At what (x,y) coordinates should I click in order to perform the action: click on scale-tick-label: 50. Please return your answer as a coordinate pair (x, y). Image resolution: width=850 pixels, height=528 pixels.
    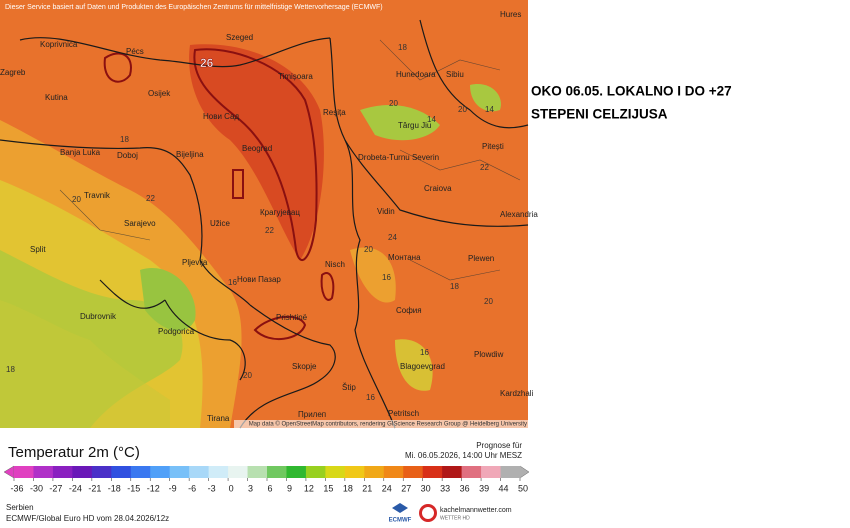
    Looking at the image, I should click on (523, 488).